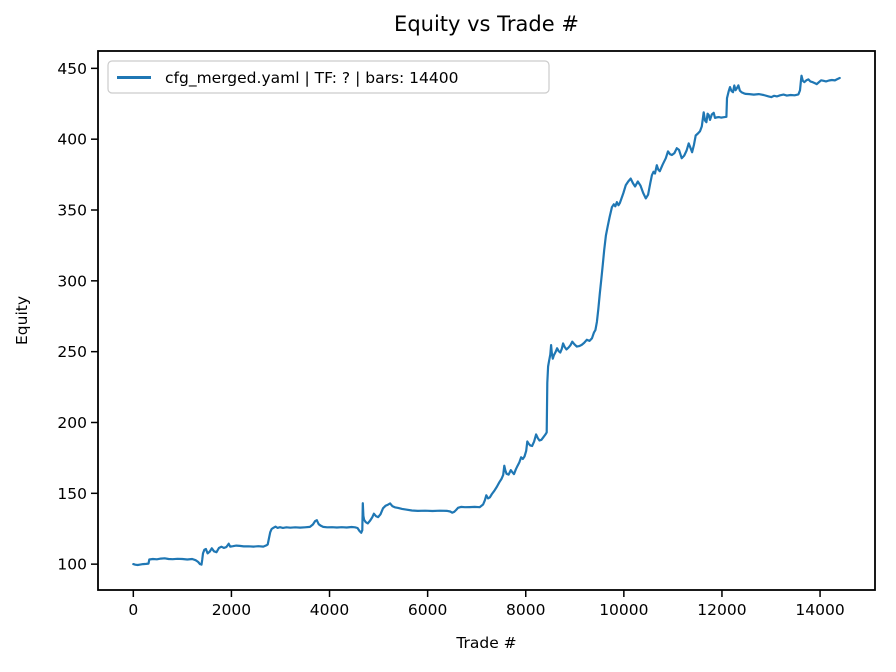  Describe the element at coordinates (72, 69) in the screenshot. I see `y-tick-label: 450` at that location.